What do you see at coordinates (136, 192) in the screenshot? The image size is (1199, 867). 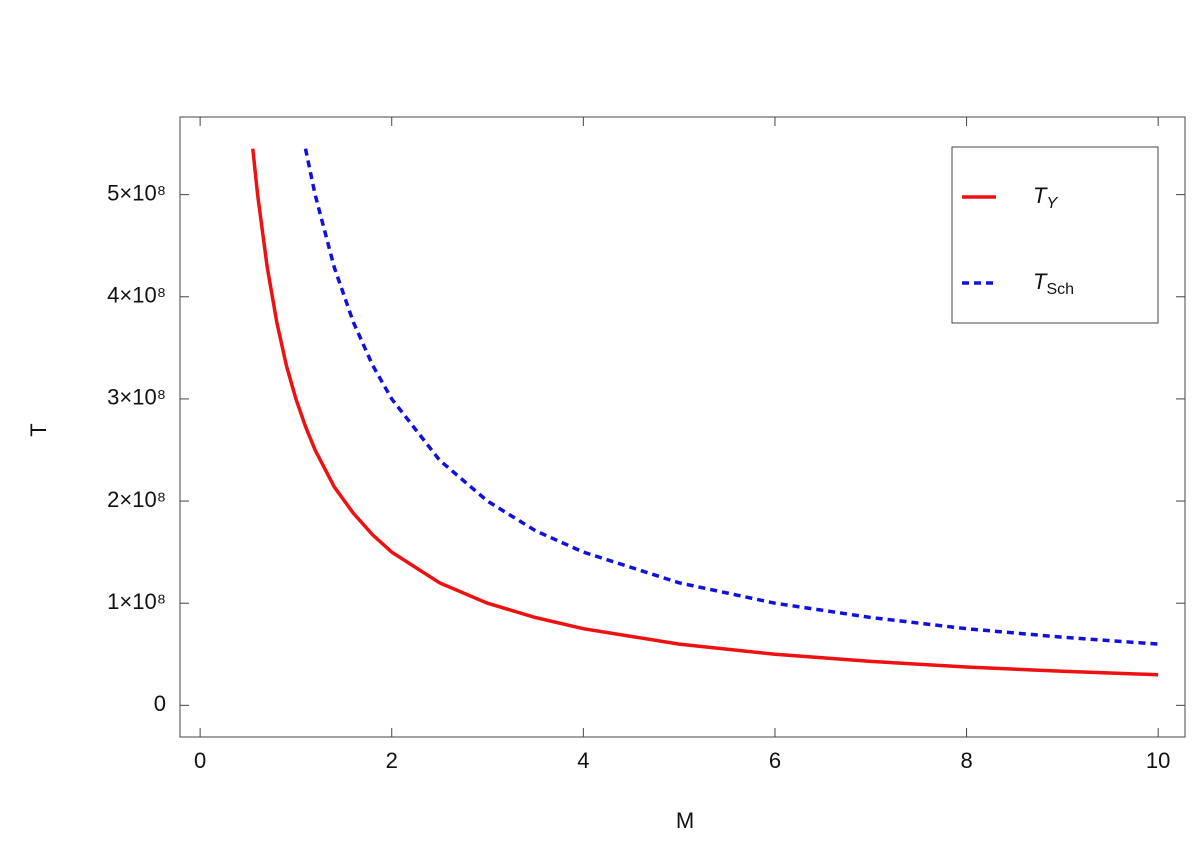 I see `y-tick-label: 5×10⁸` at bounding box center [136, 192].